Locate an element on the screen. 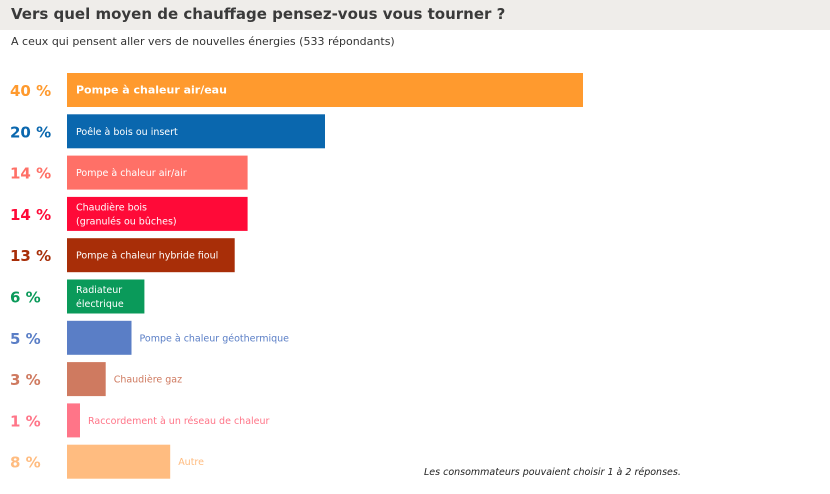 This screenshot has width=830, height=494. category-label-line: Pompe à chaleur géothermique is located at coordinates (215, 338).